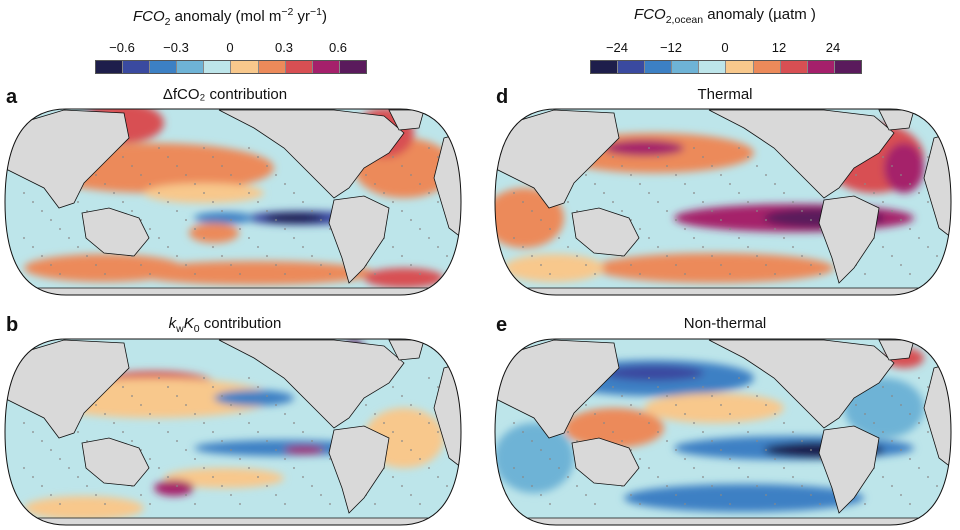  Describe the element at coordinates (502, 325) in the screenshot. I see `panel-label-e: e` at that location.